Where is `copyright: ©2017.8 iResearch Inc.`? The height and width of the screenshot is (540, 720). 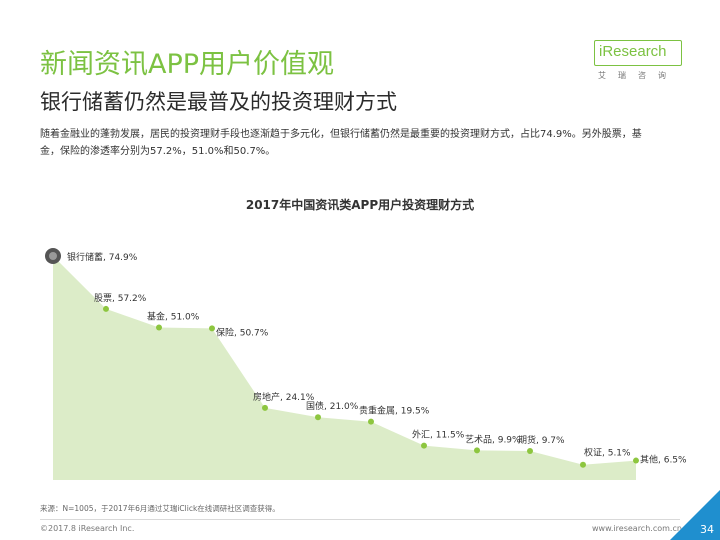
copyright: ©2017.8 iResearch Inc. is located at coordinates (87, 528).